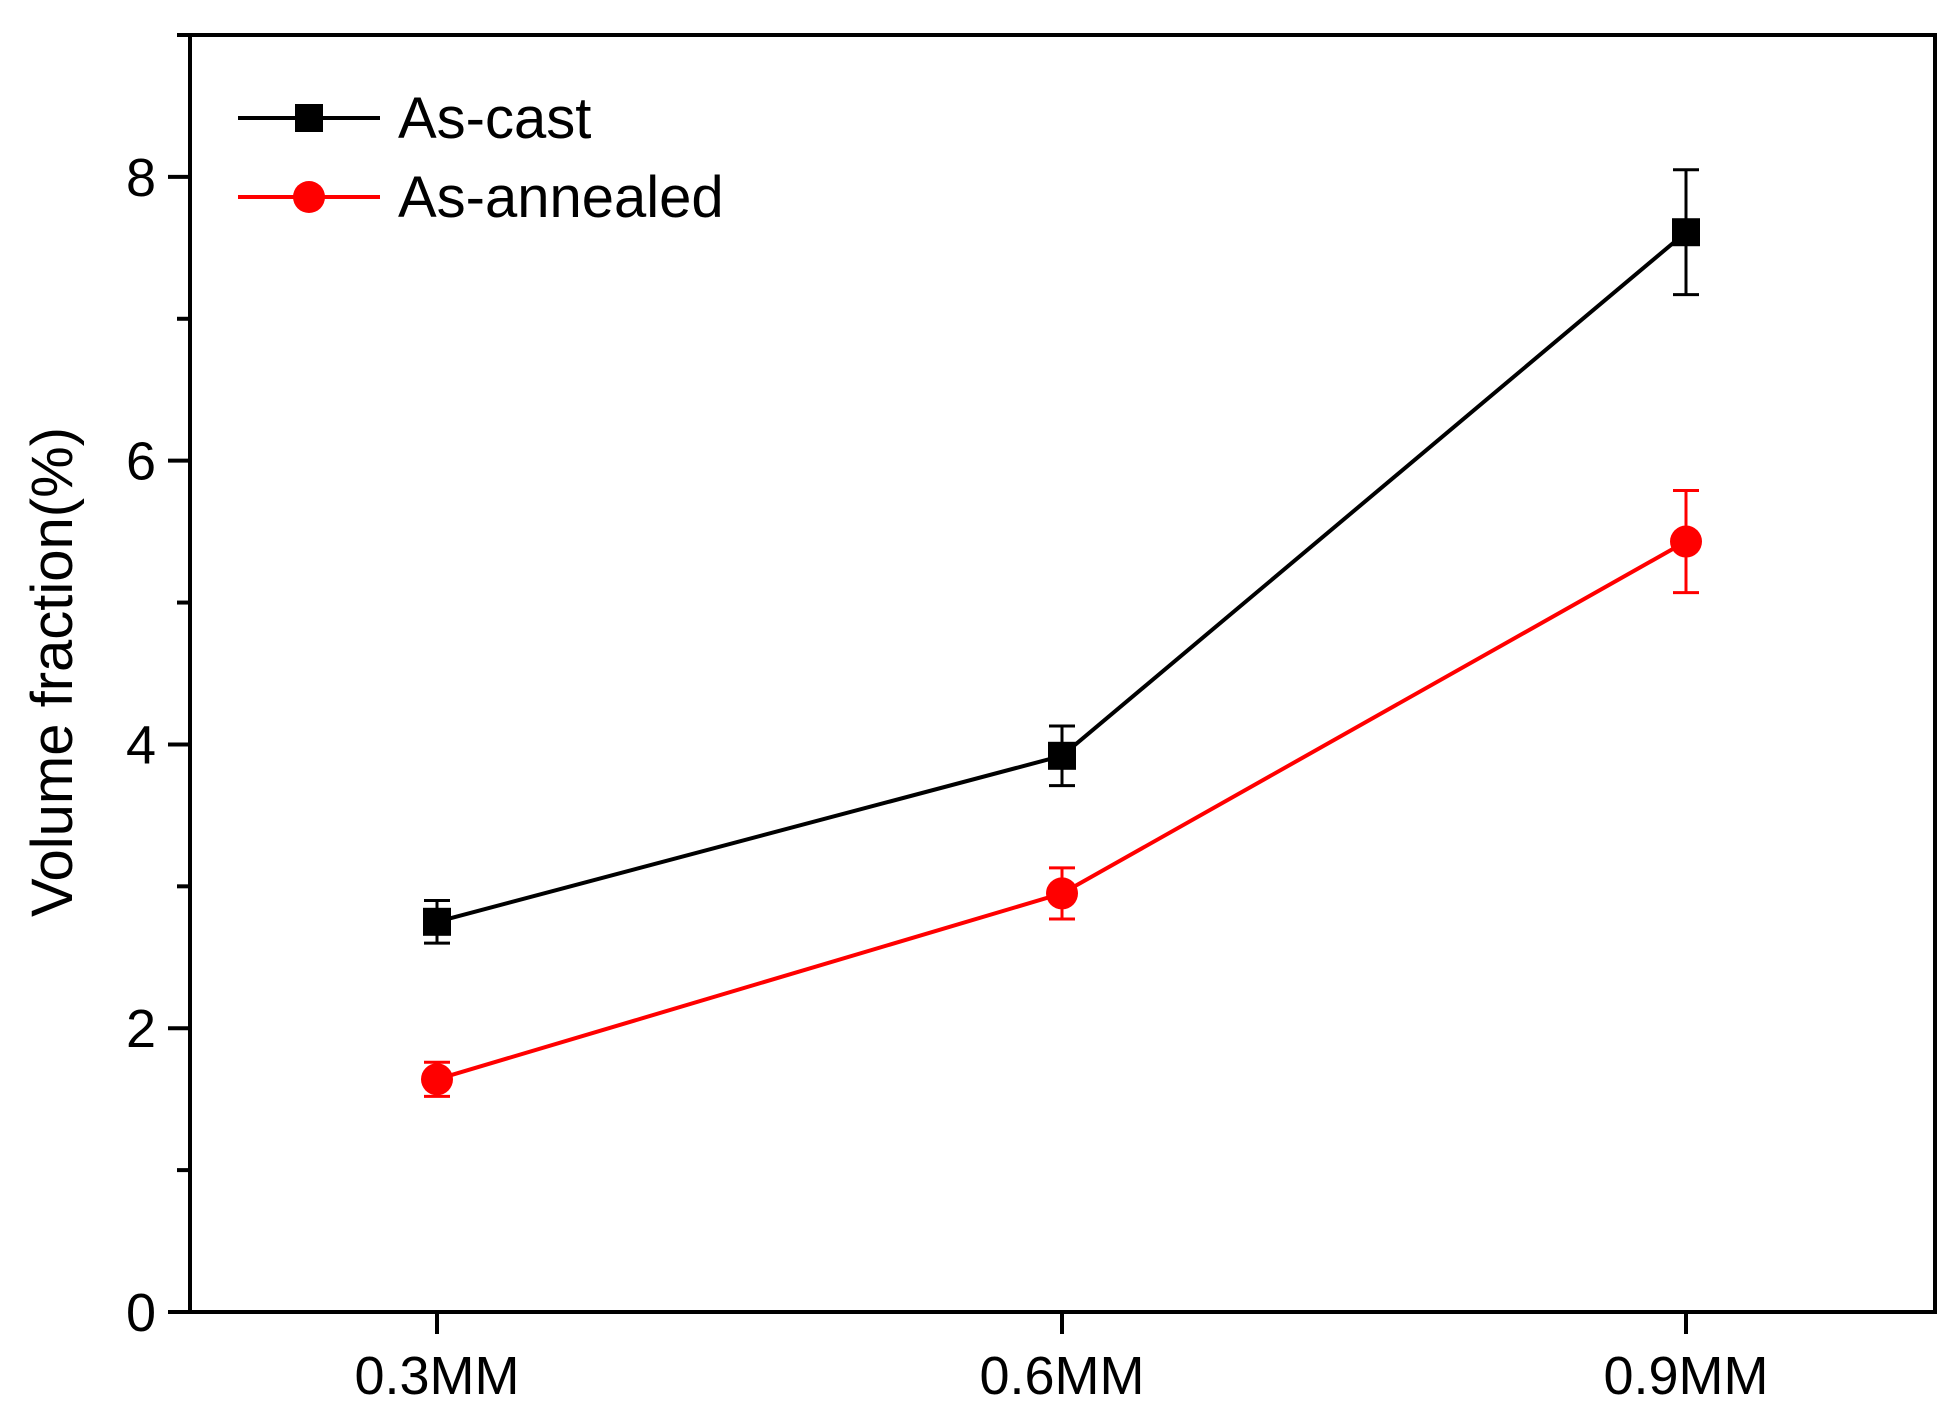 Image resolution: width=1945 pixels, height=1422 pixels. Describe the element at coordinates (141, 745) in the screenshot. I see `y-tick-label: 4` at that location.